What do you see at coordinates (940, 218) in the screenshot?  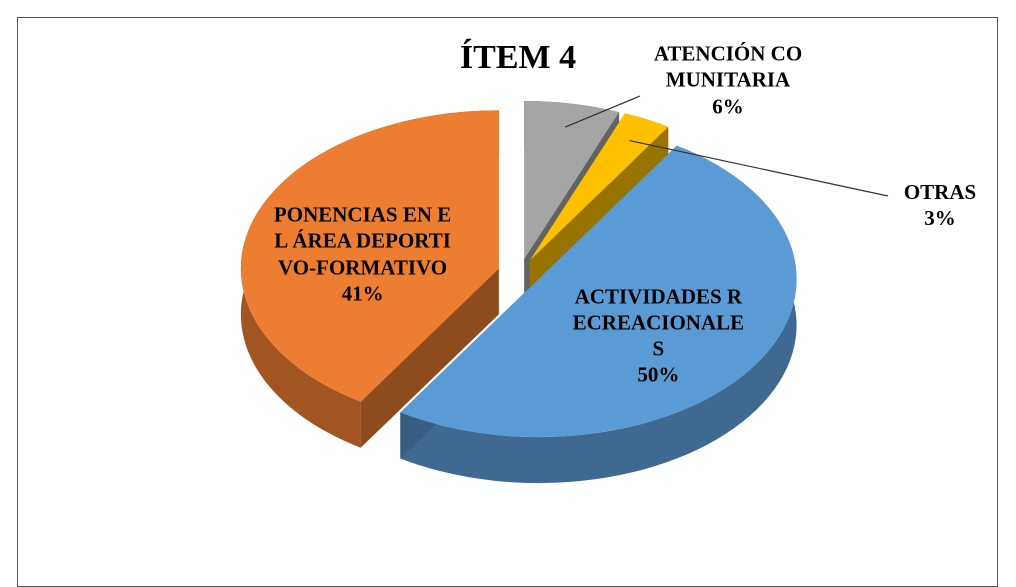 I see `value-label: 3%` at bounding box center [940, 218].